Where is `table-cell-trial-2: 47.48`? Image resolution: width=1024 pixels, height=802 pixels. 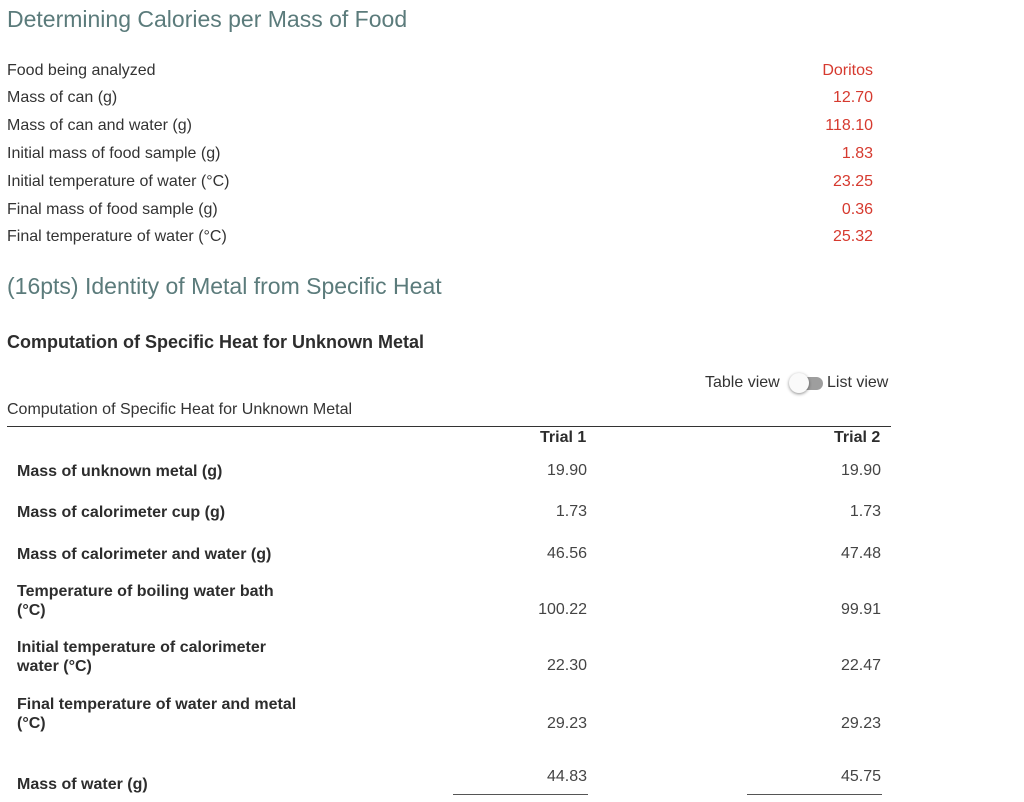
table-cell-trial-2: 47.48 is located at coordinates (860, 553).